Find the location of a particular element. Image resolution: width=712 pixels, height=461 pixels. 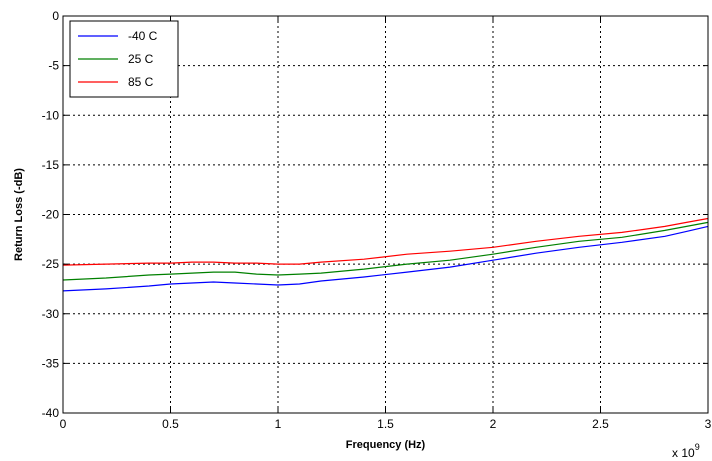

x-tick-label: 0.5 is located at coordinates (170, 424).